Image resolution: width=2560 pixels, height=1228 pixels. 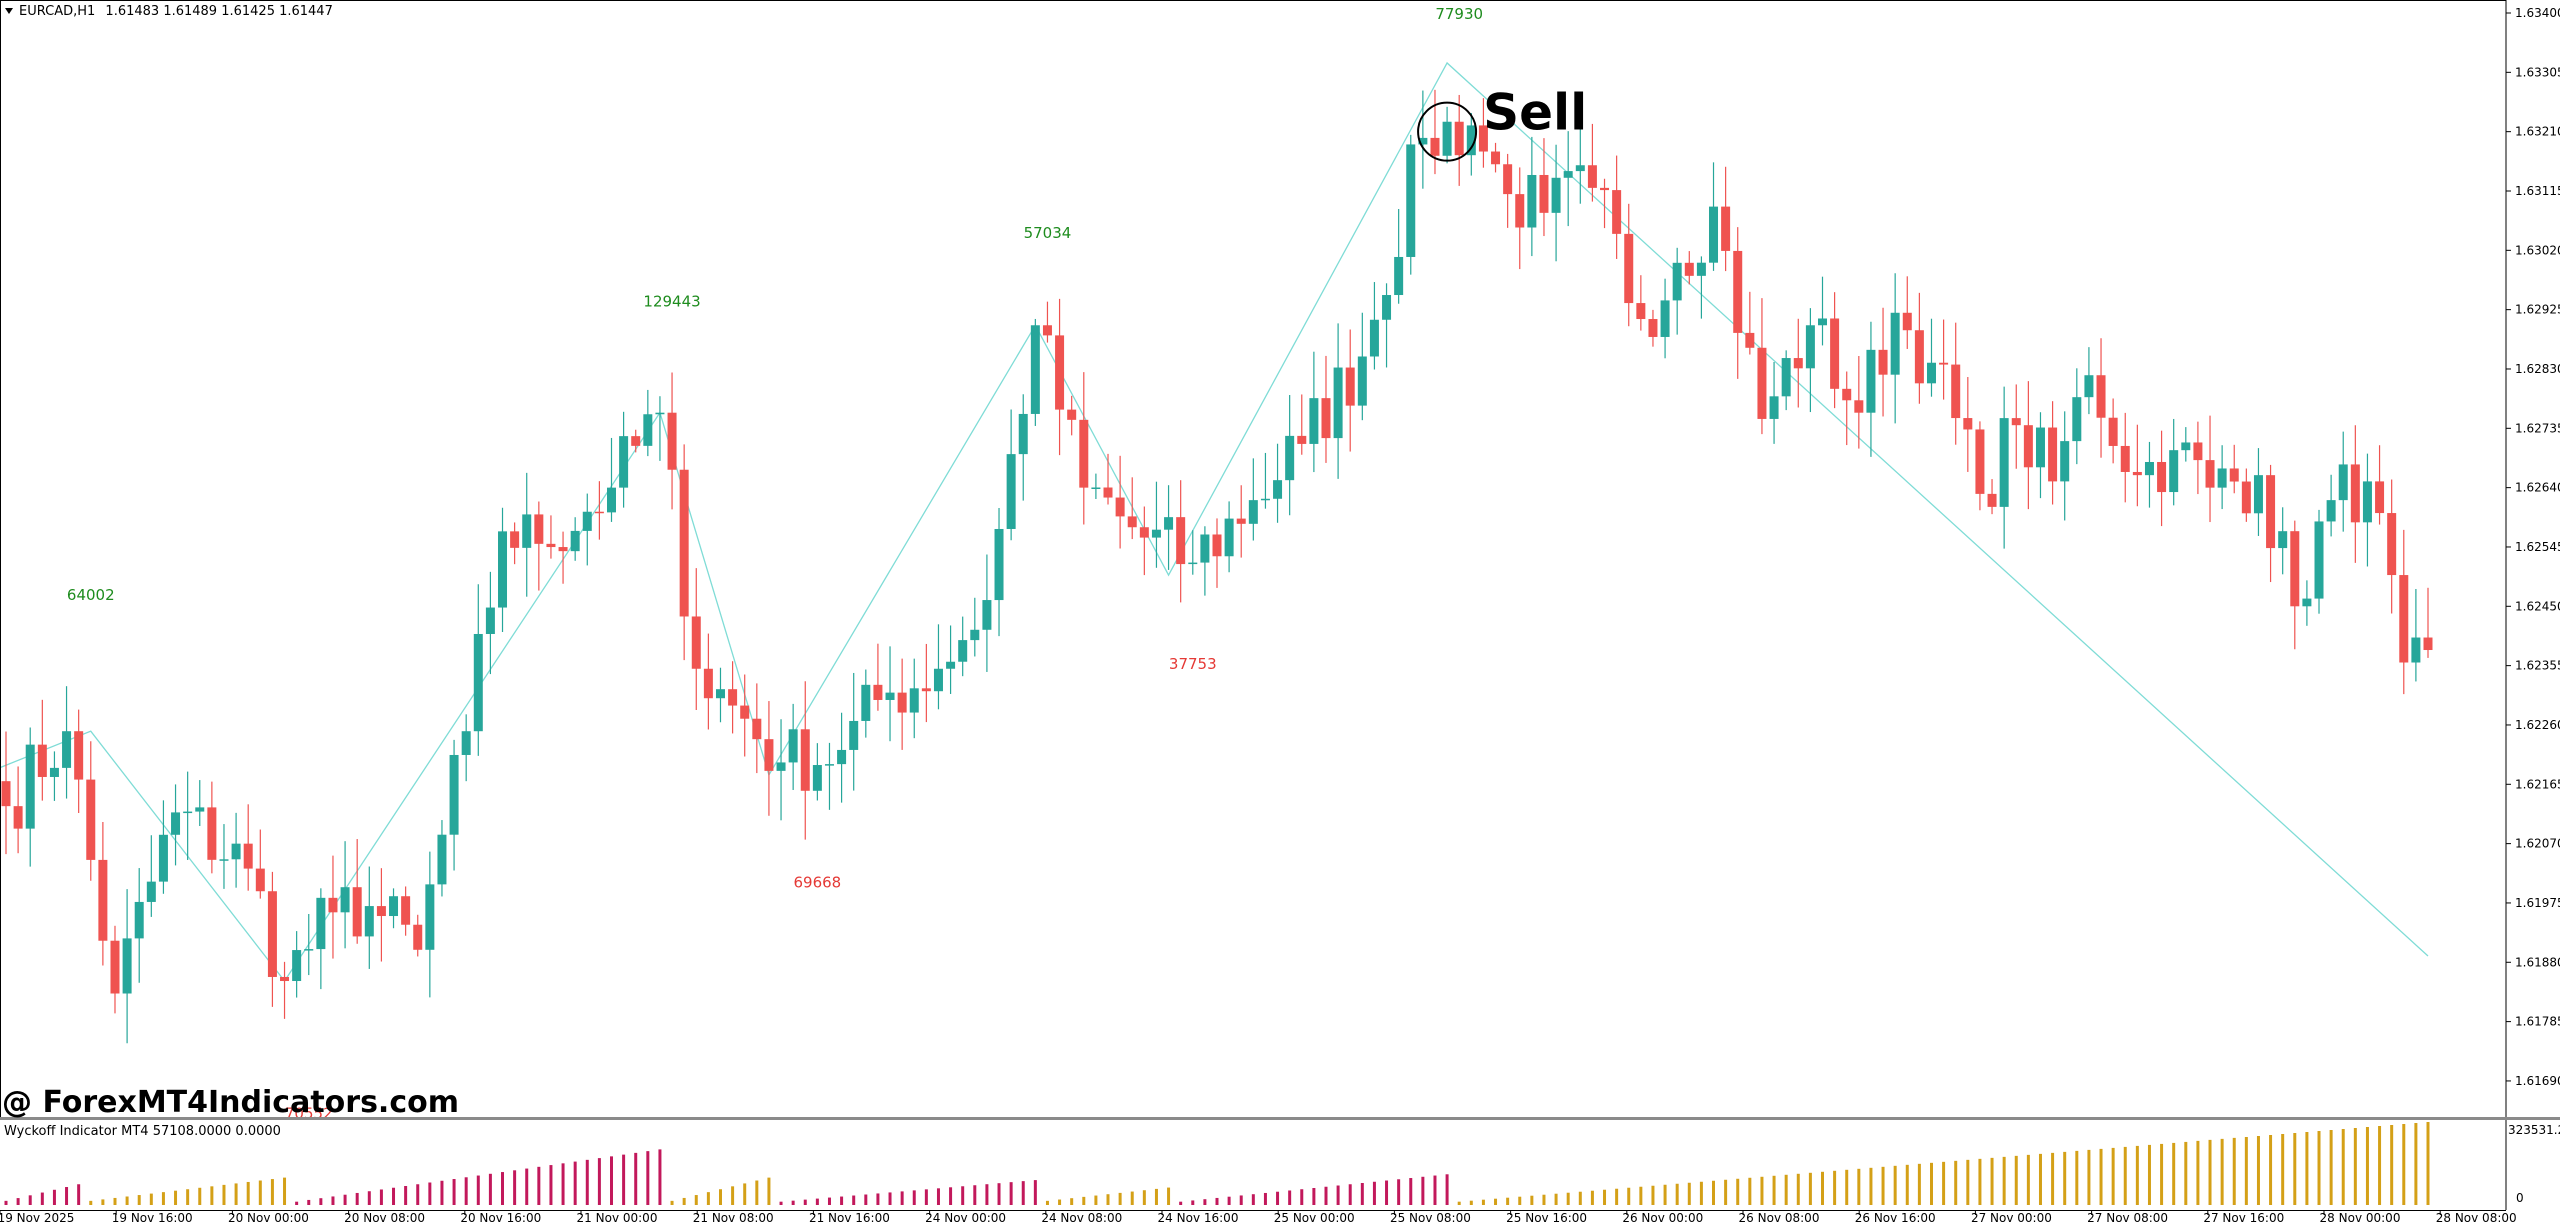 What do you see at coordinates (2537, 962) in the screenshot?
I see `price-tick-label: 1.61880` at bounding box center [2537, 962].